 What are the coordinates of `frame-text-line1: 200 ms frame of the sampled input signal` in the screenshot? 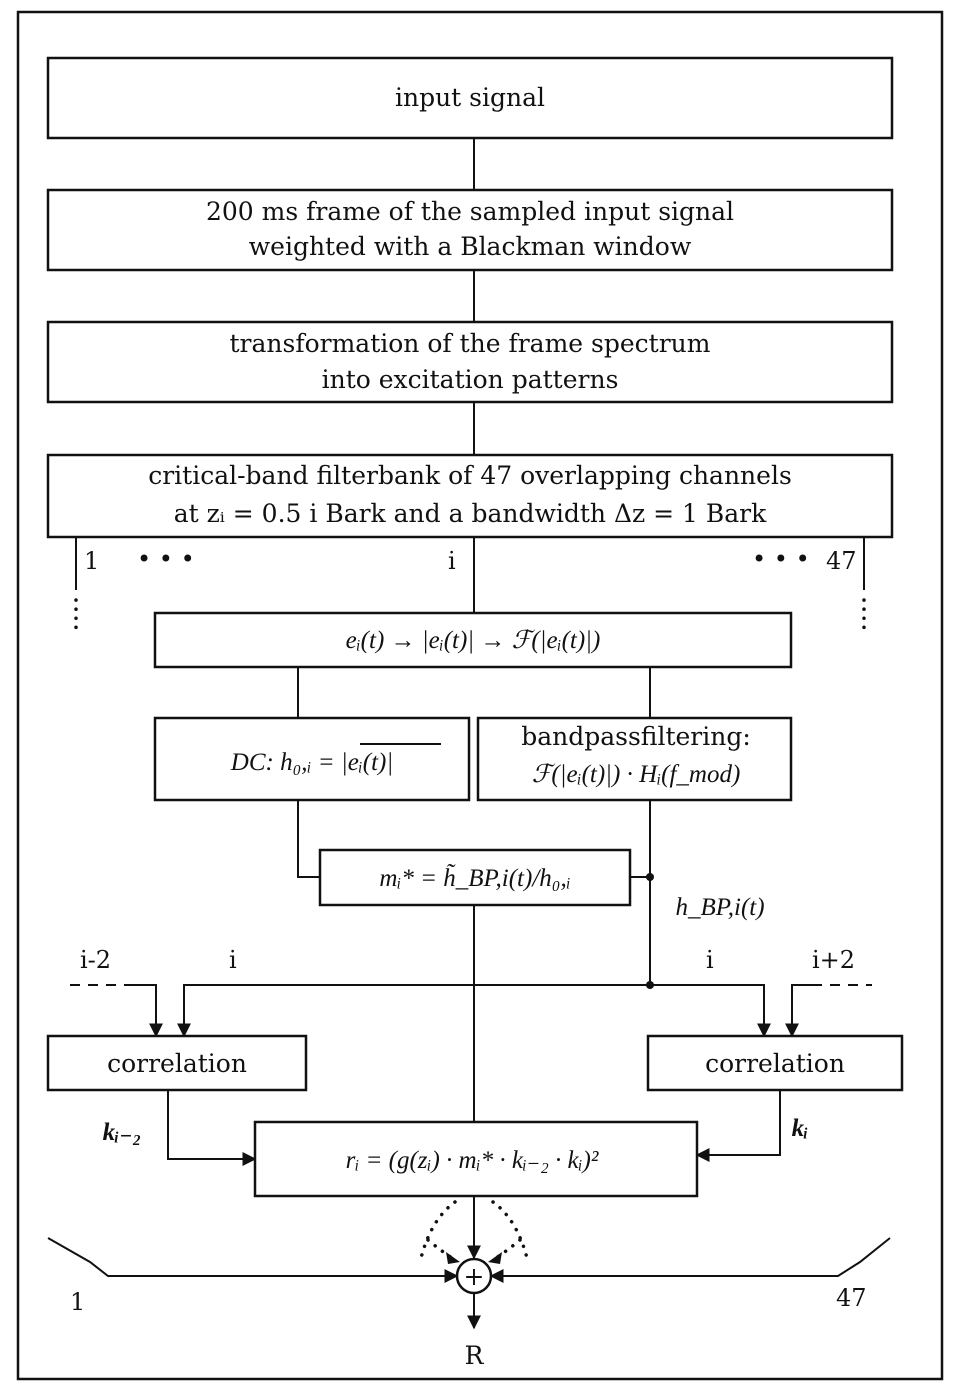 It's located at (470, 211).